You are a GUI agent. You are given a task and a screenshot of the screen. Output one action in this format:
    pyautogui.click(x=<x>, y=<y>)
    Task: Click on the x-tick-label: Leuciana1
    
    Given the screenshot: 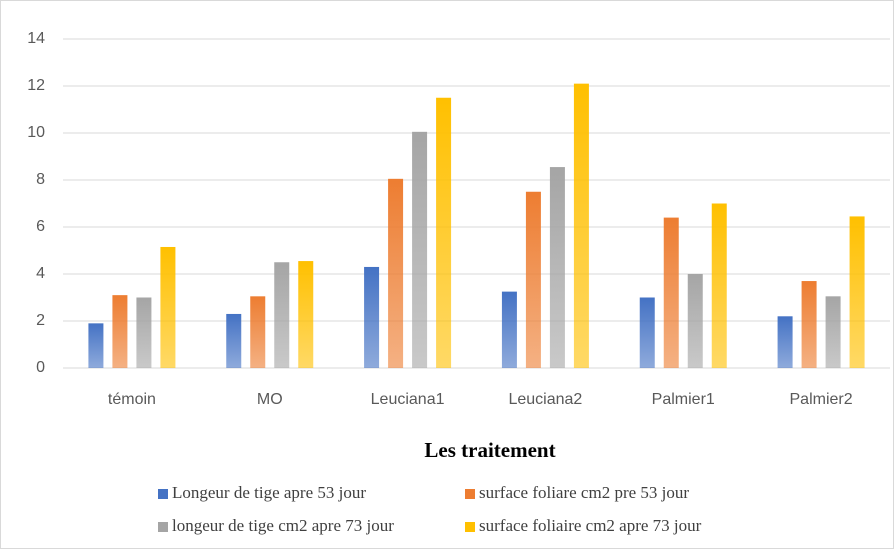 What is the action you would take?
    pyautogui.click(x=408, y=399)
    